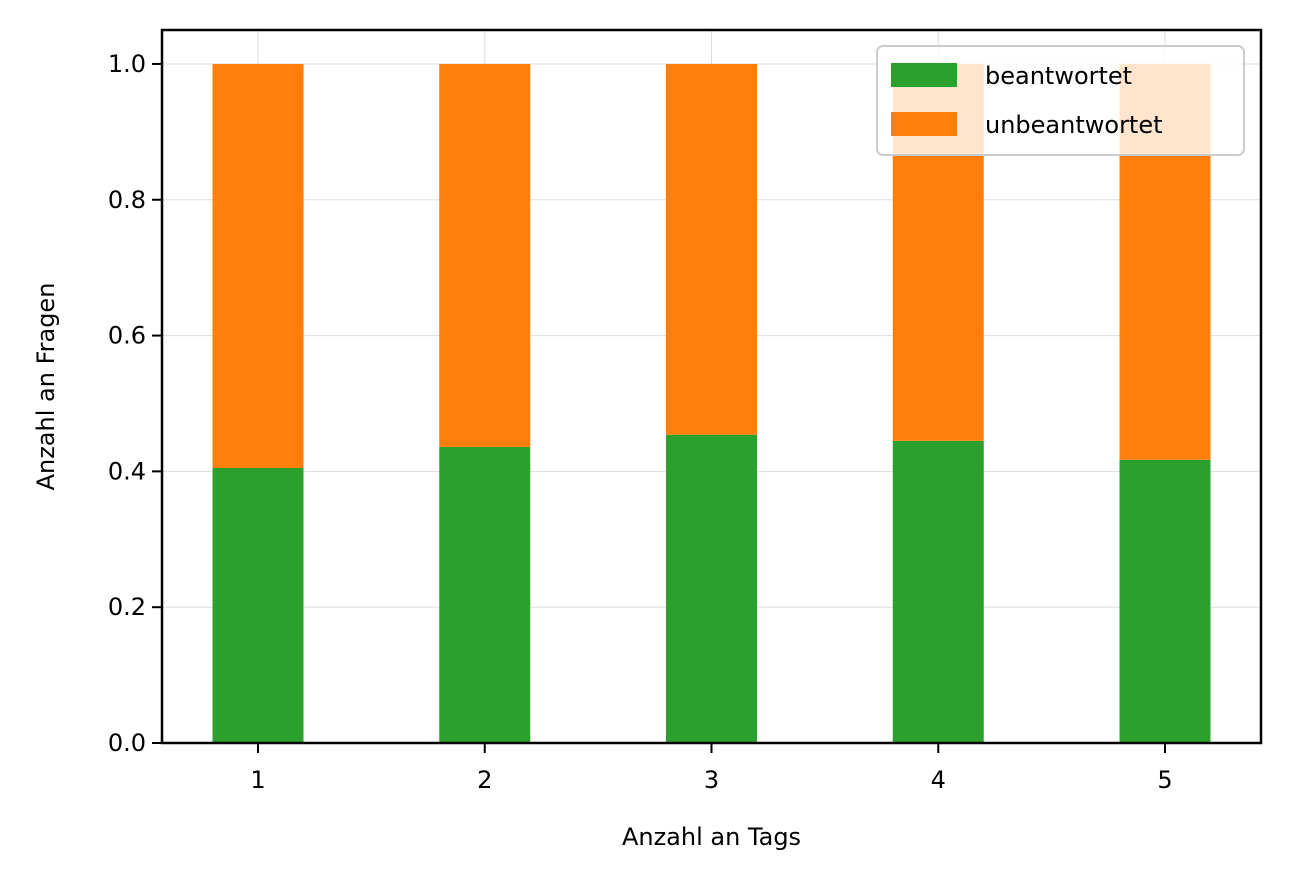  I want to click on legend-box, so click(1060, 100).